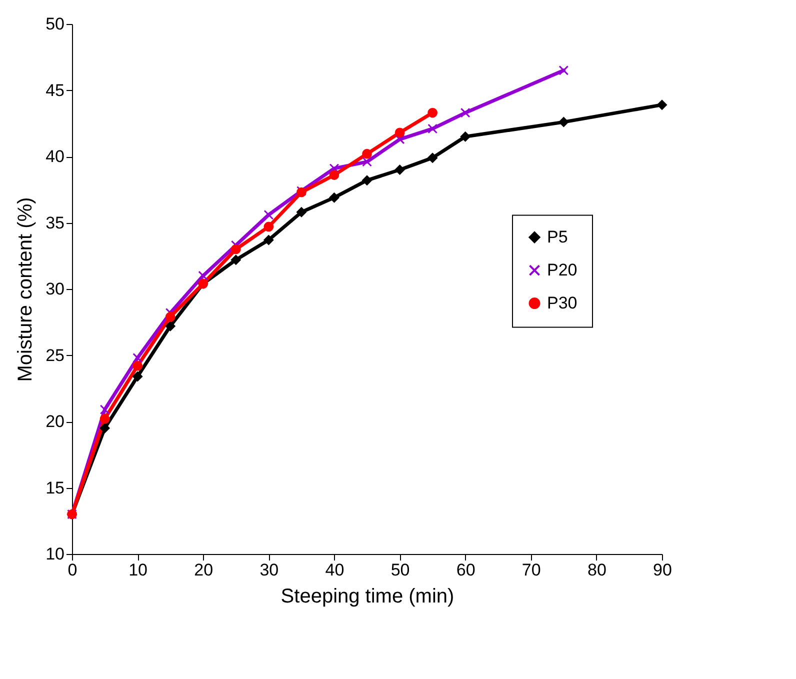 This screenshot has width=796, height=679. What do you see at coordinates (55, 90) in the screenshot?
I see `y-tick-label: 45` at bounding box center [55, 90].